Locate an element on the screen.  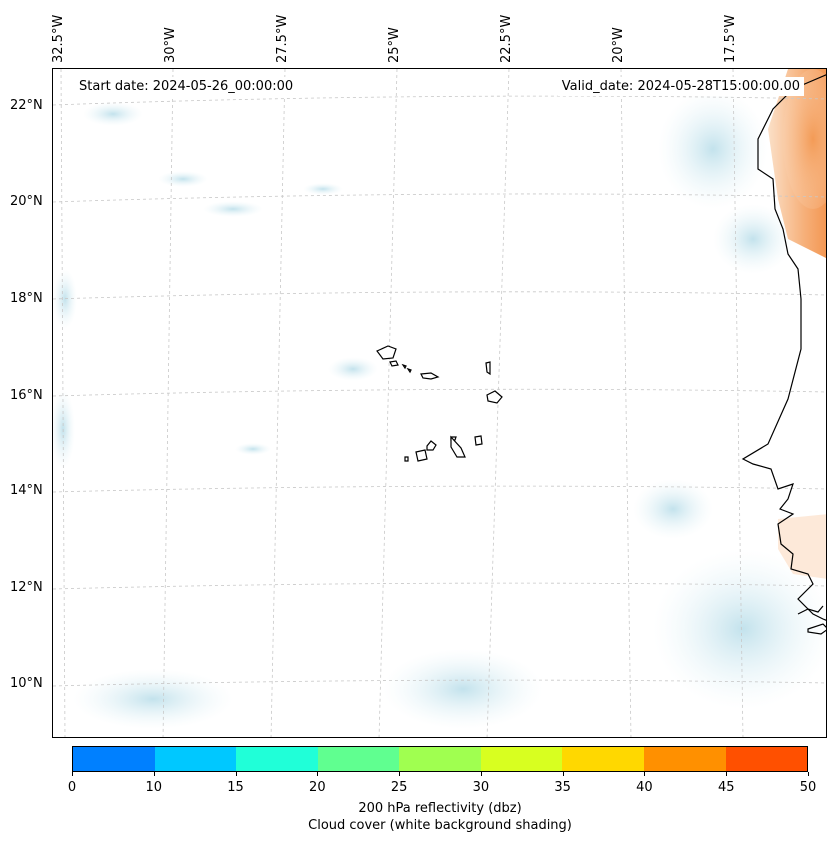
colorbar is located at coordinates (440, 759).